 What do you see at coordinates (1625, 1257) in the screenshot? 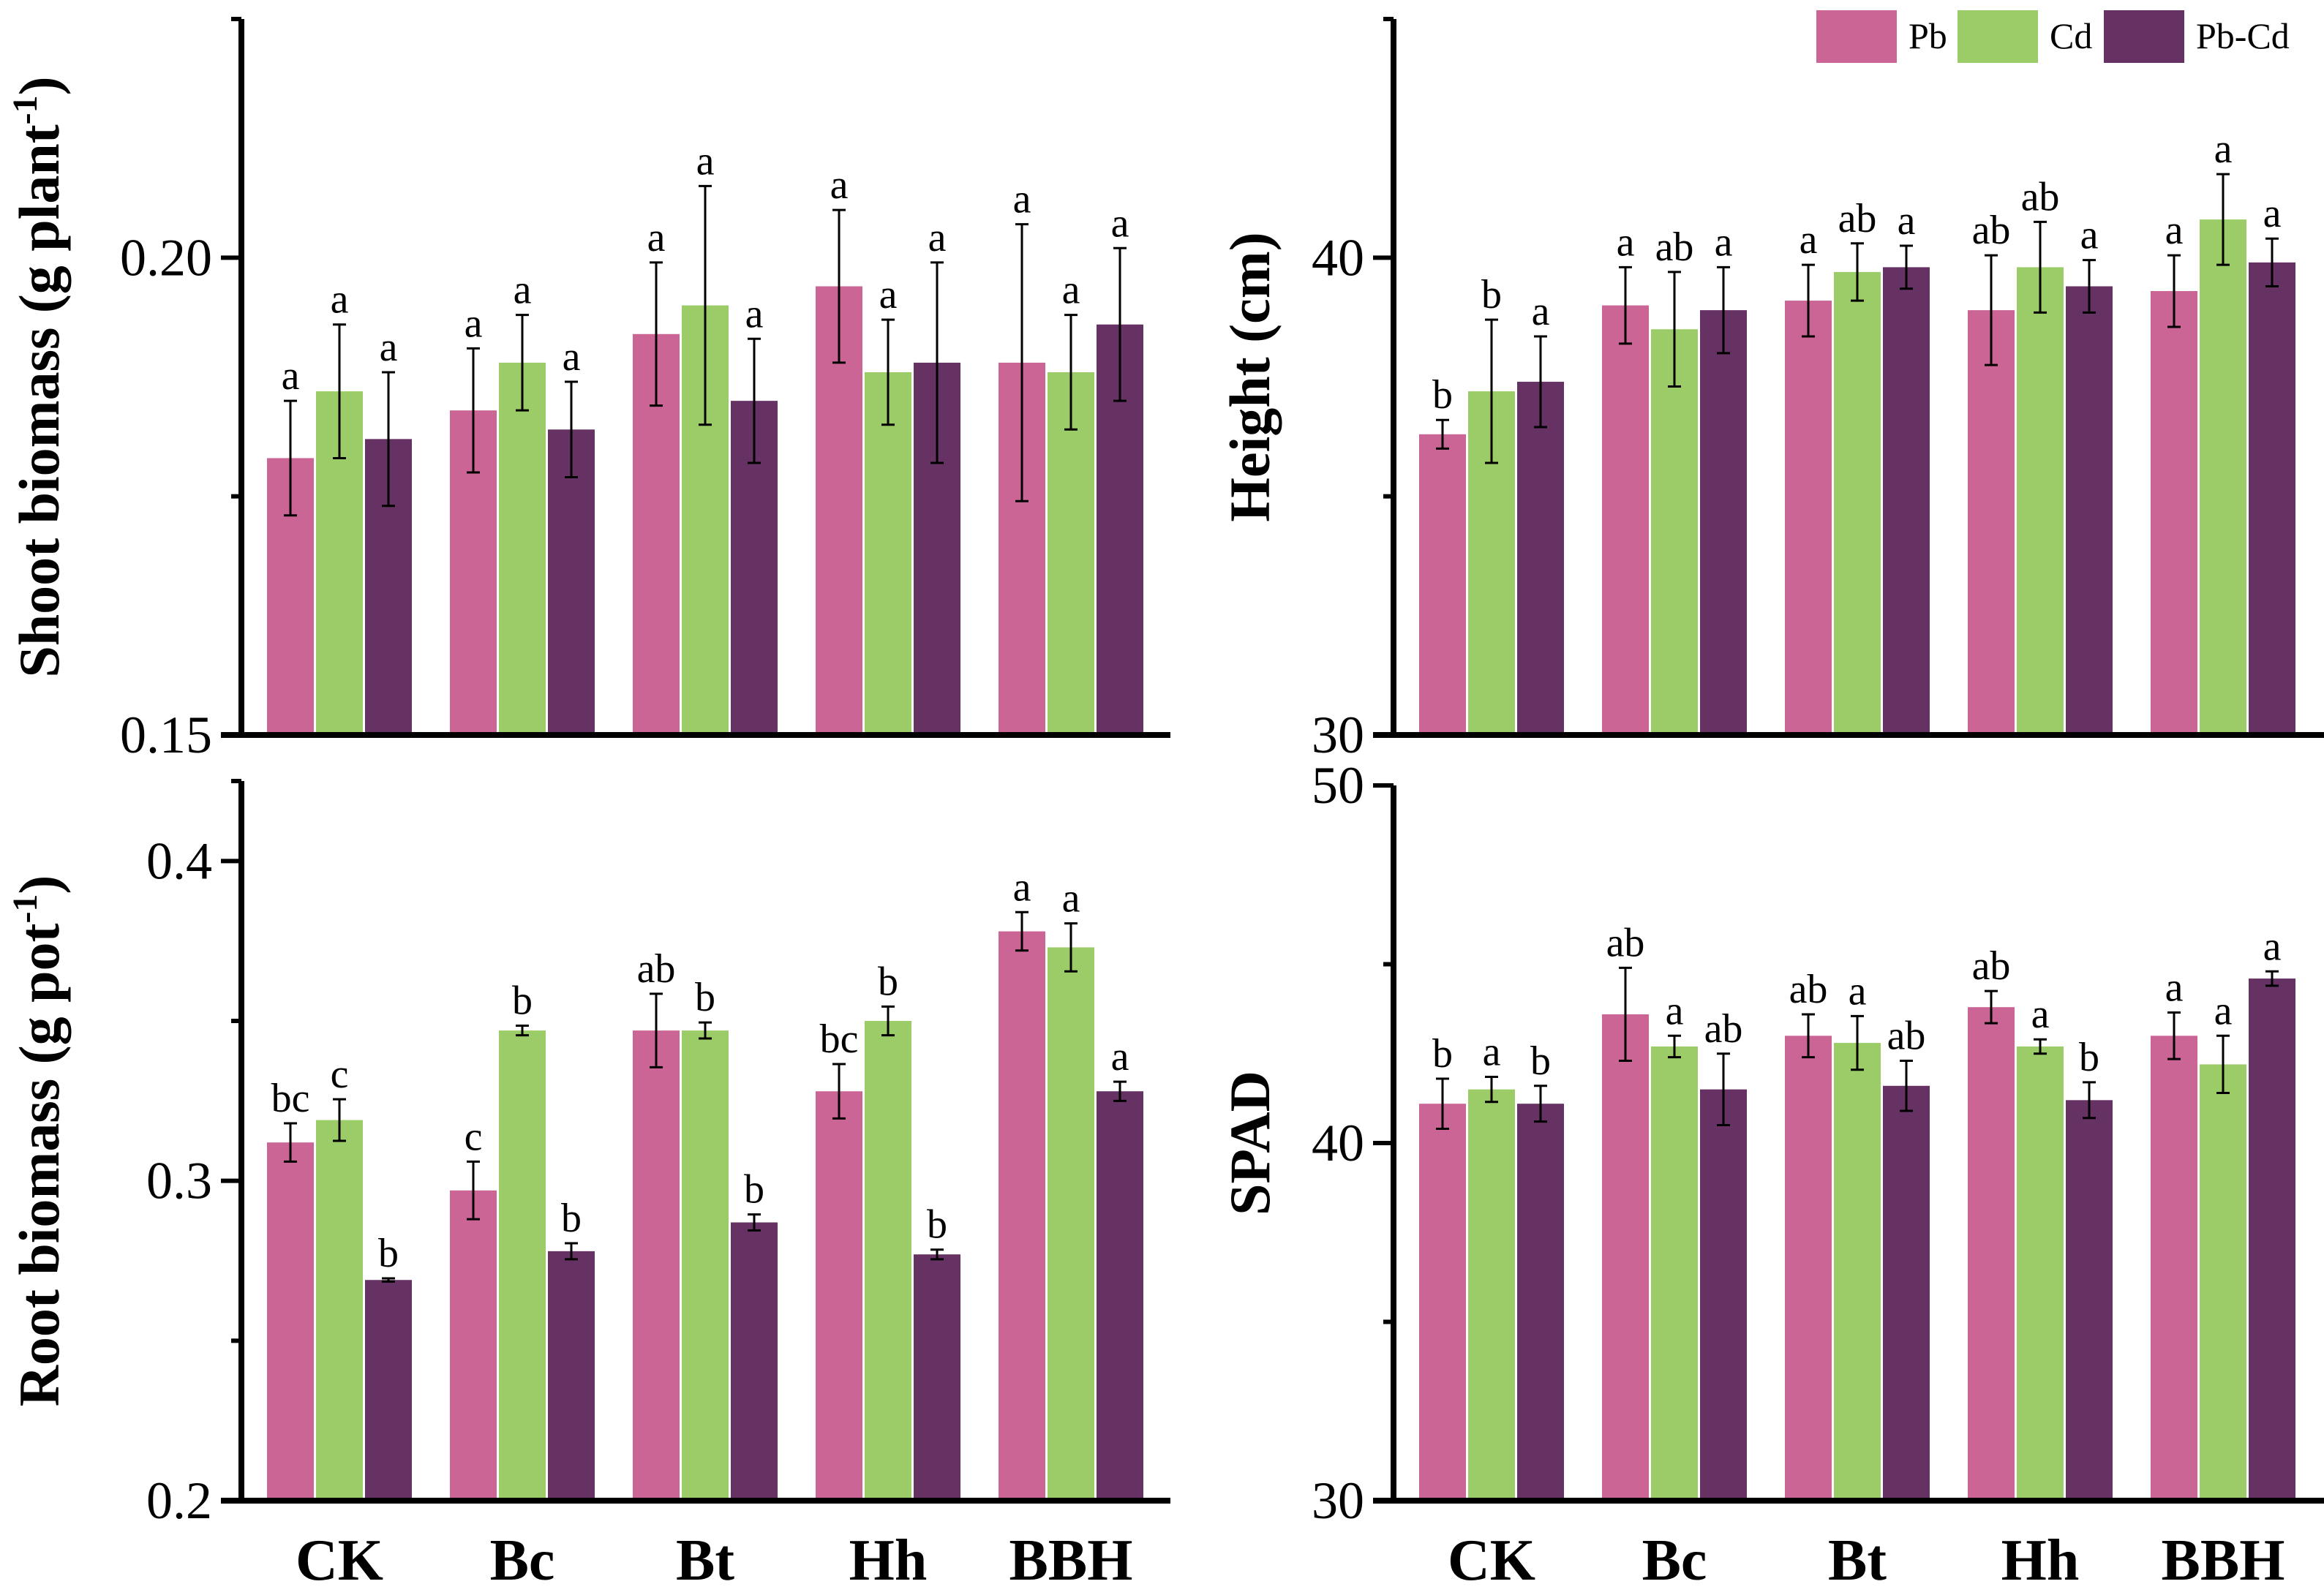
I see `bar-spad-Bc-Pb` at bounding box center [1625, 1257].